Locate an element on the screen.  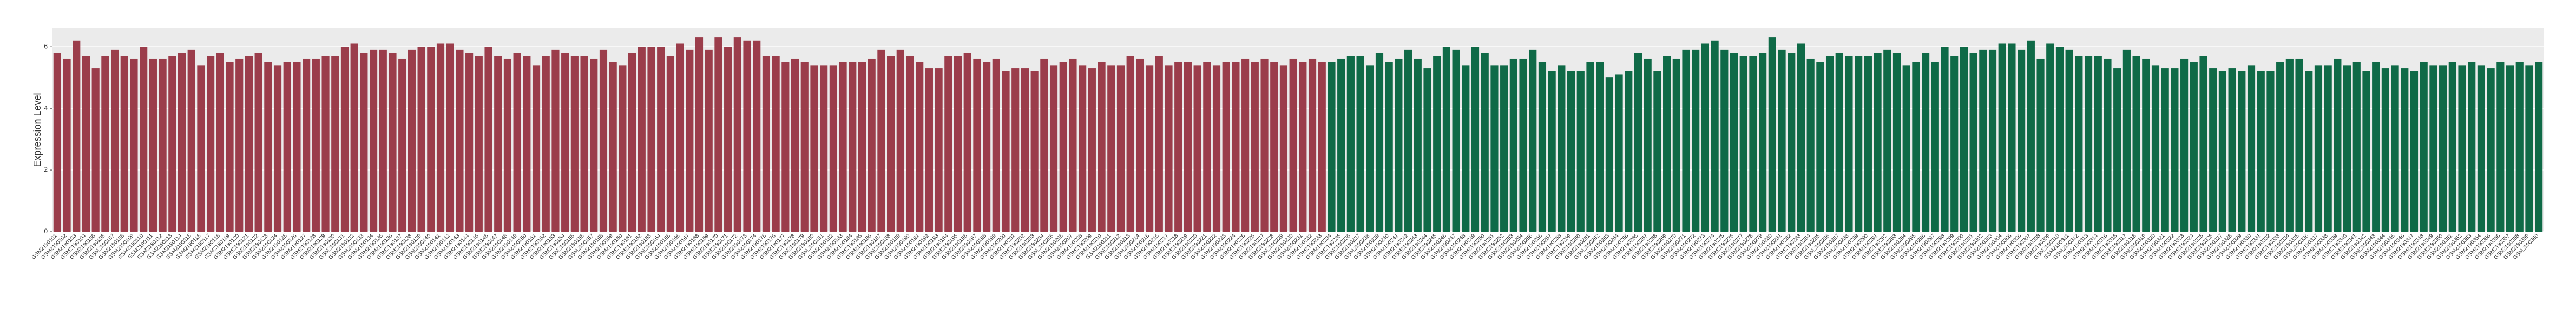
y-tick-label: 4 is located at coordinates (46, 108).